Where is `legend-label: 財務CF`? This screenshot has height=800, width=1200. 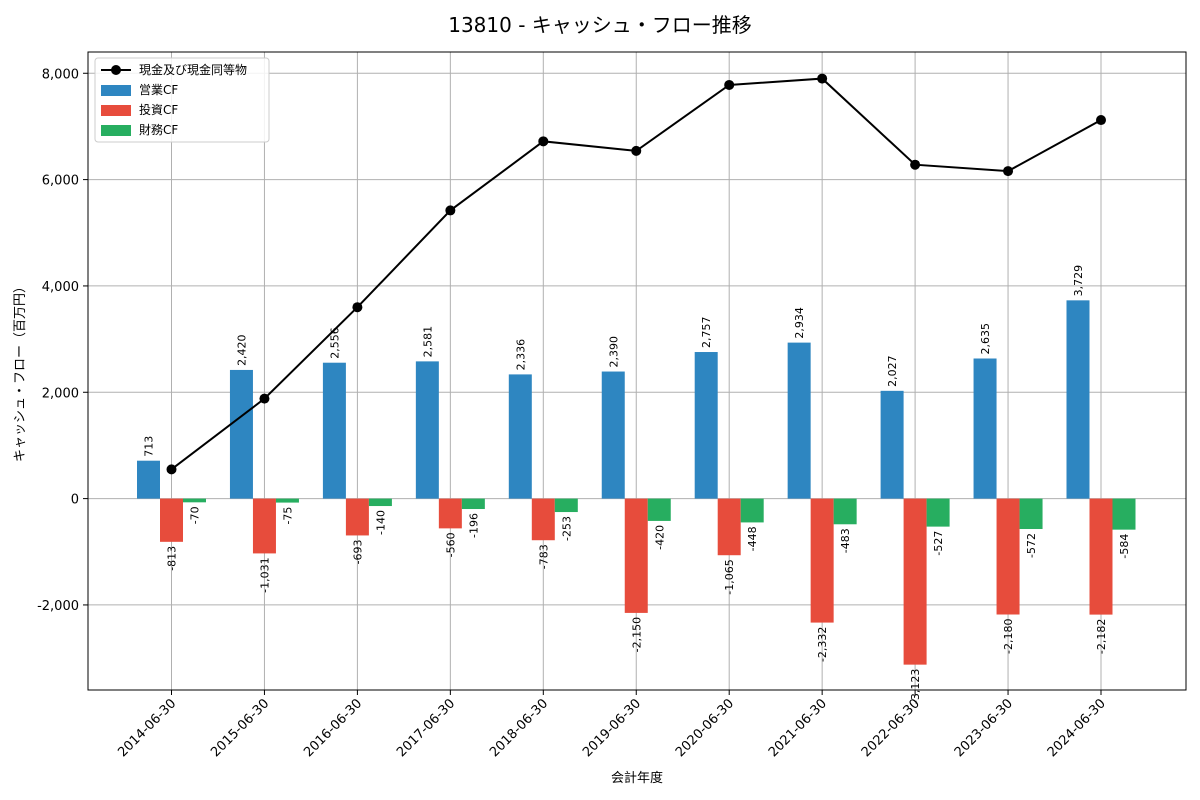 legend-label: 財務CF is located at coordinates (158, 129).